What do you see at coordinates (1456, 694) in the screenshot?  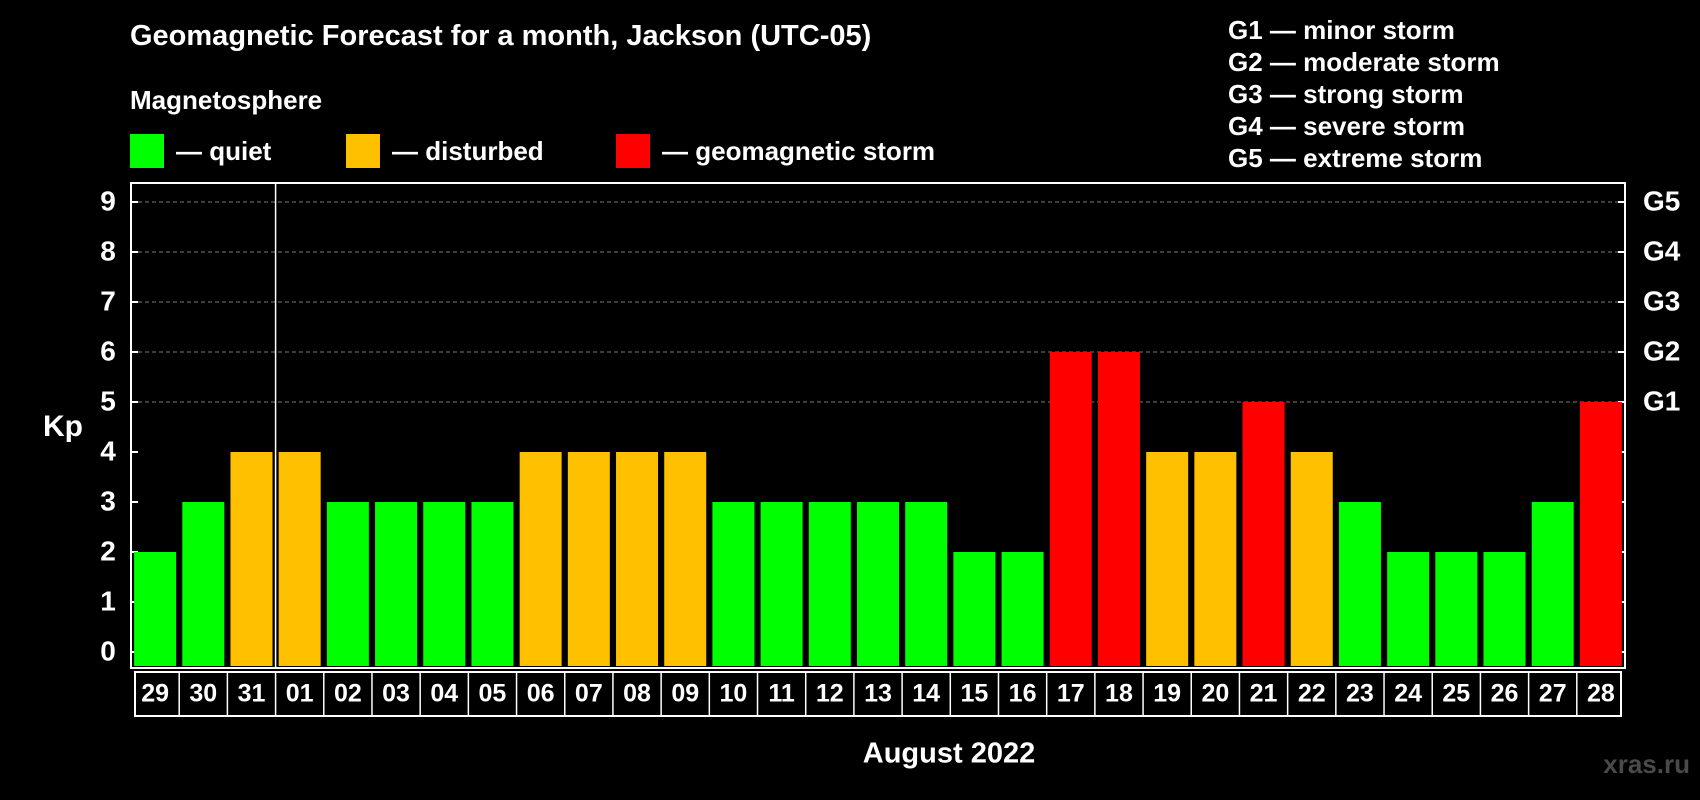 I see `x-tick-label: 25` at bounding box center [1456, 694].